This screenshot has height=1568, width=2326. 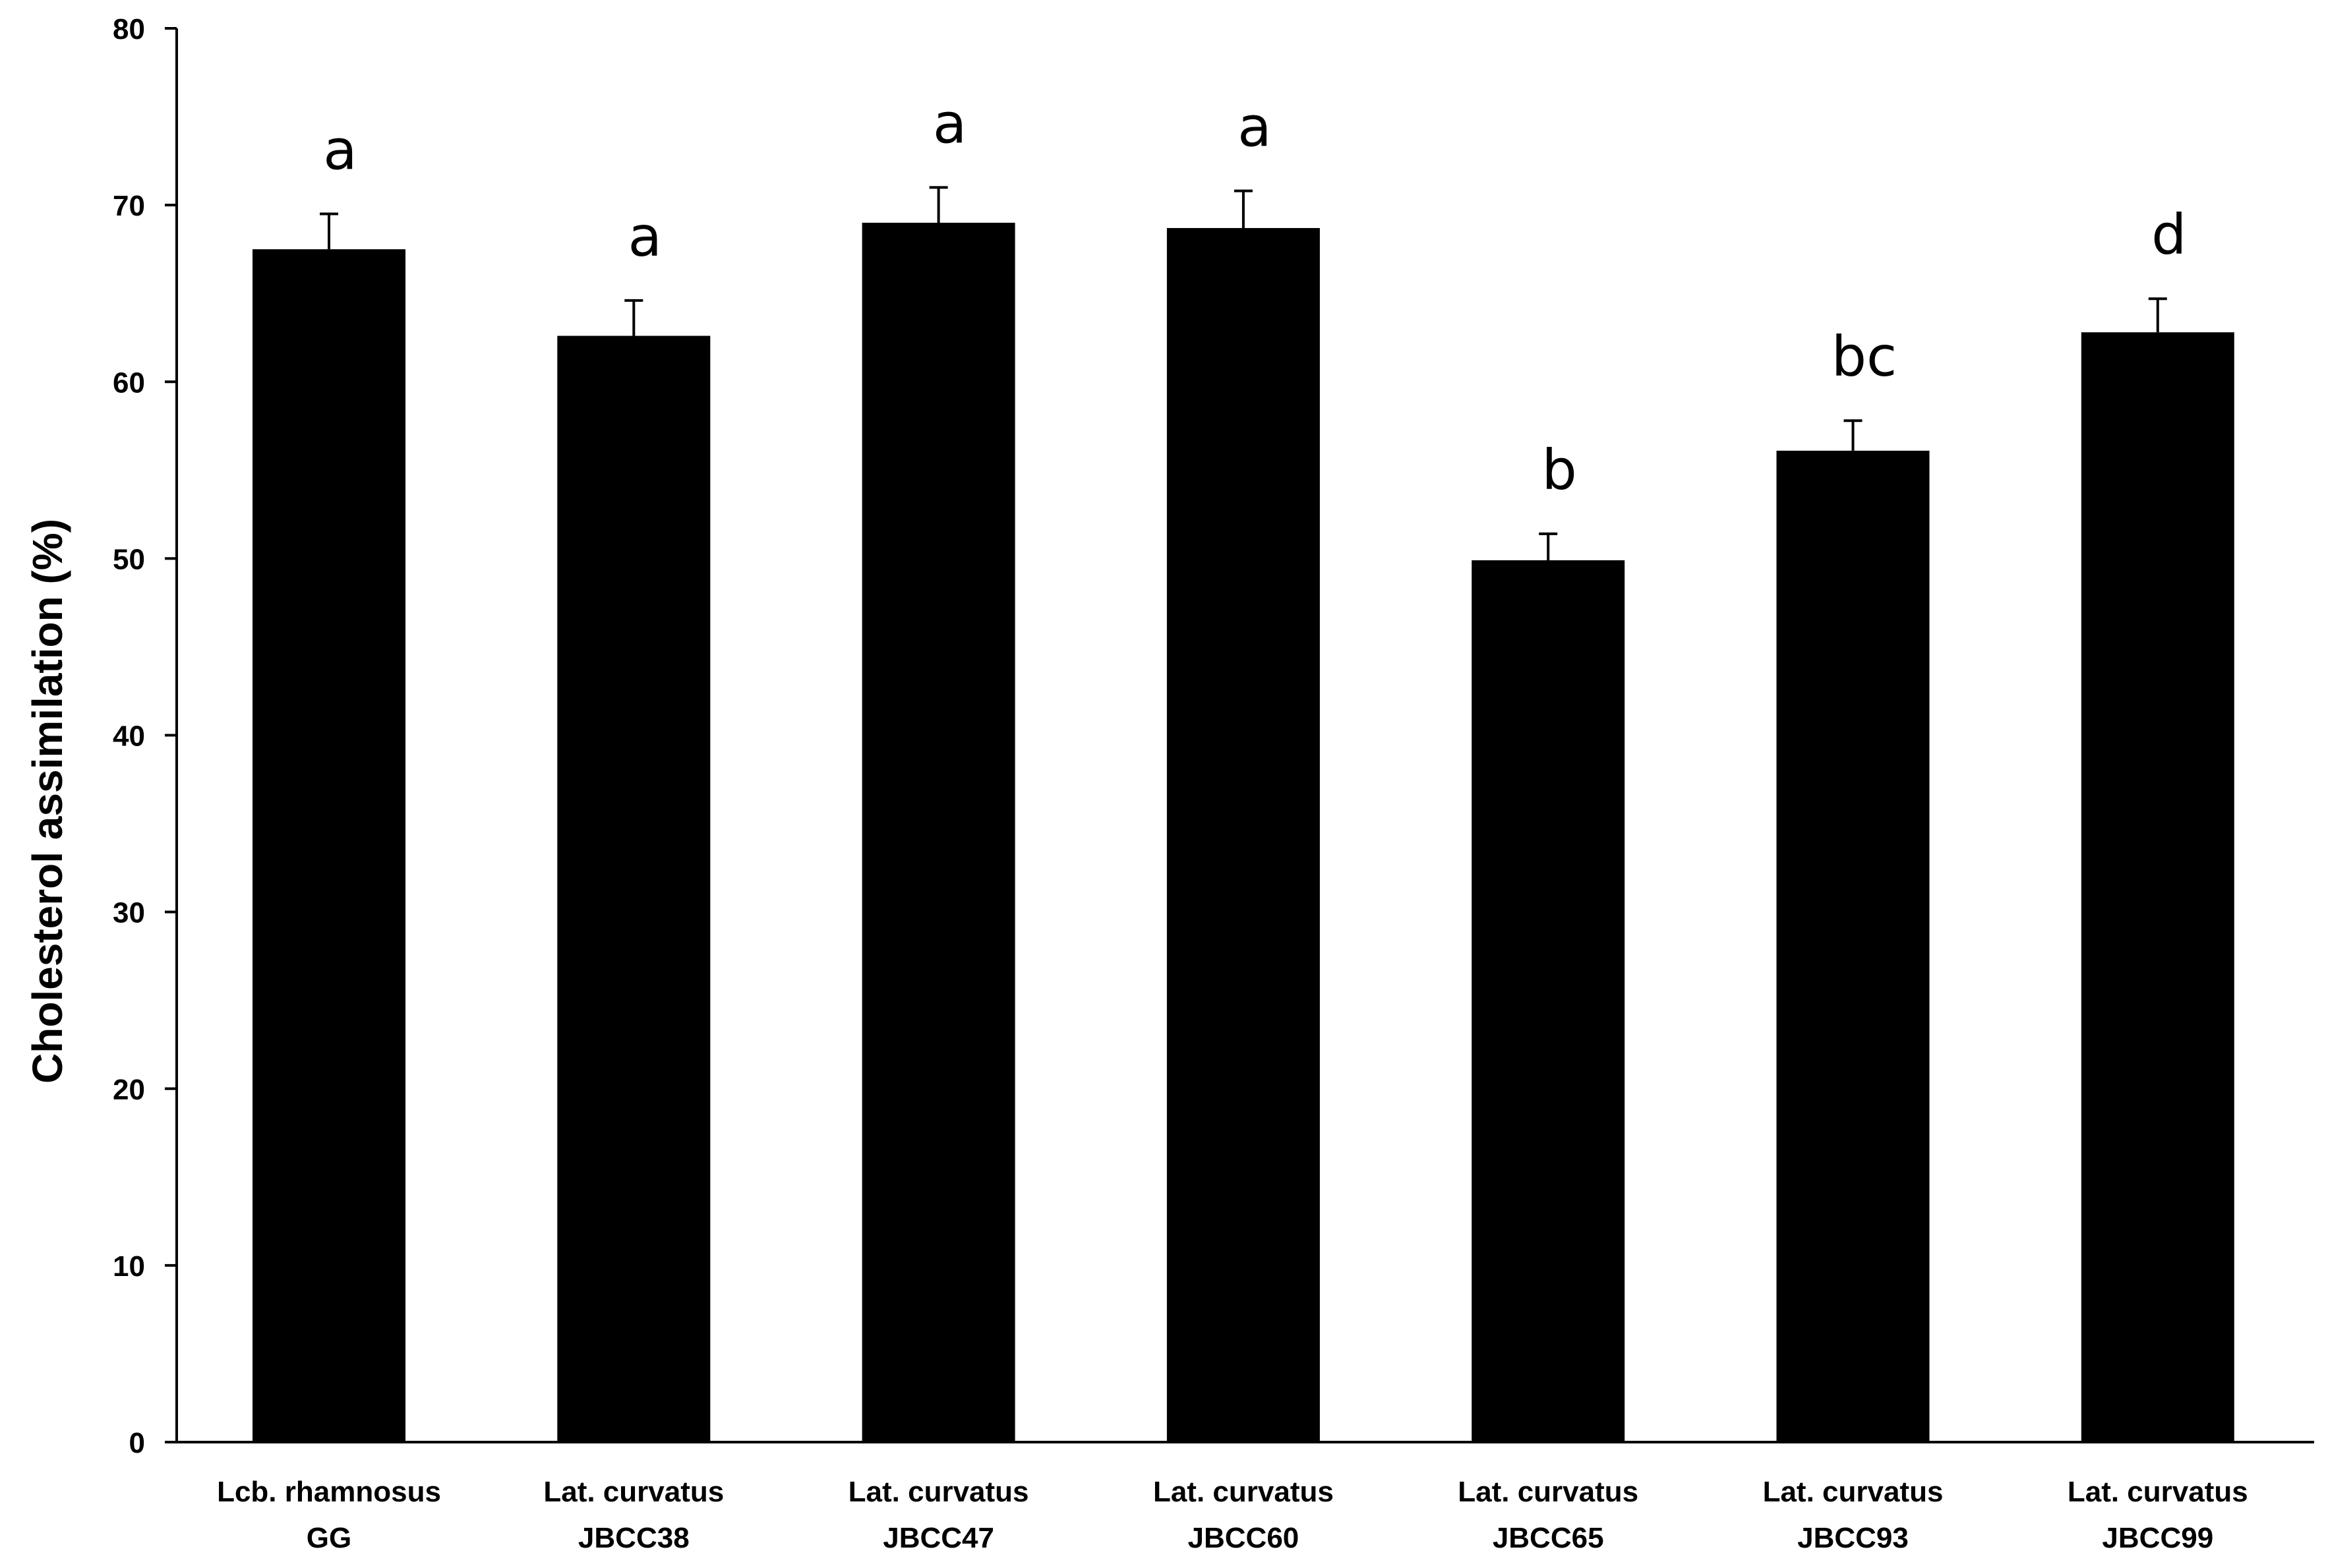 I want to click on y-tick-label: 30, so click(x=129, y=913).